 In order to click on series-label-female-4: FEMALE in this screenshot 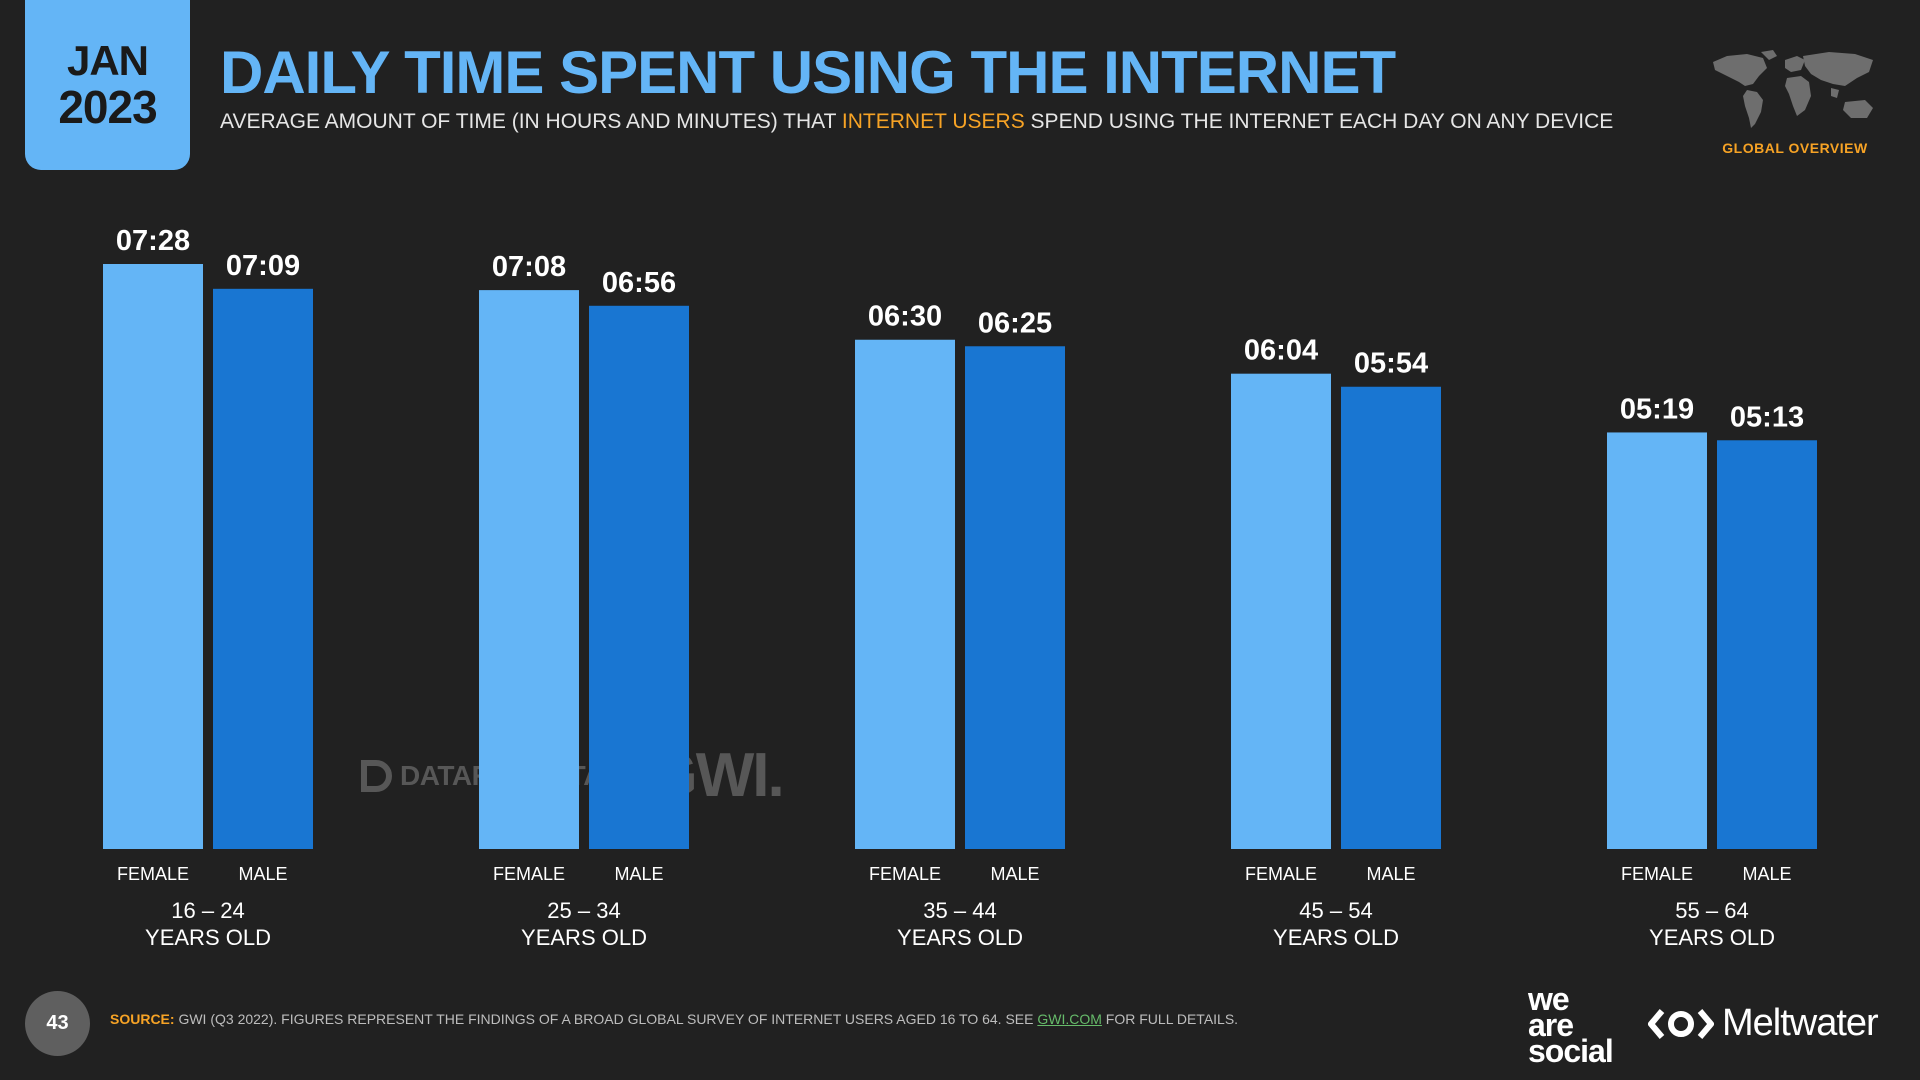, I will do `click(1657, 874)`.